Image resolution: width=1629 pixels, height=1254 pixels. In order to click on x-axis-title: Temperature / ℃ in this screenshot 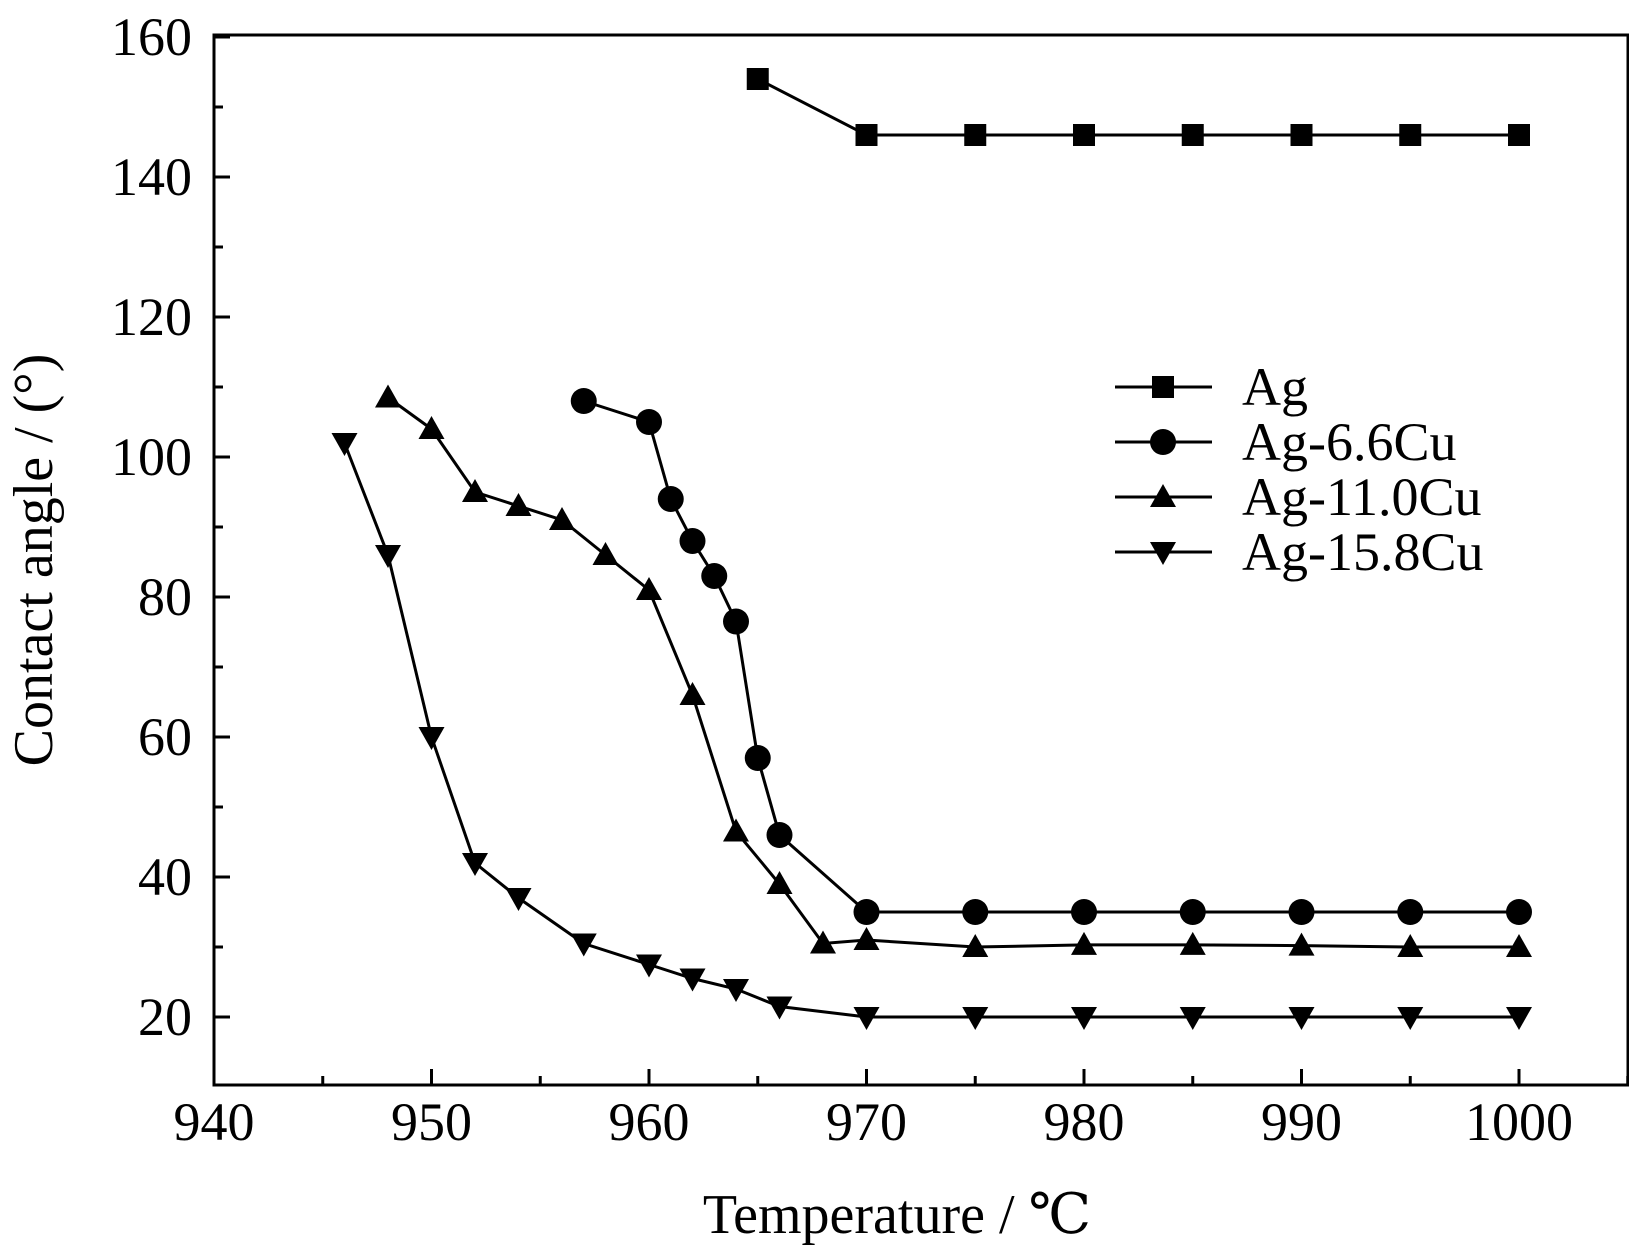, I will do `click(897, 1215)`.